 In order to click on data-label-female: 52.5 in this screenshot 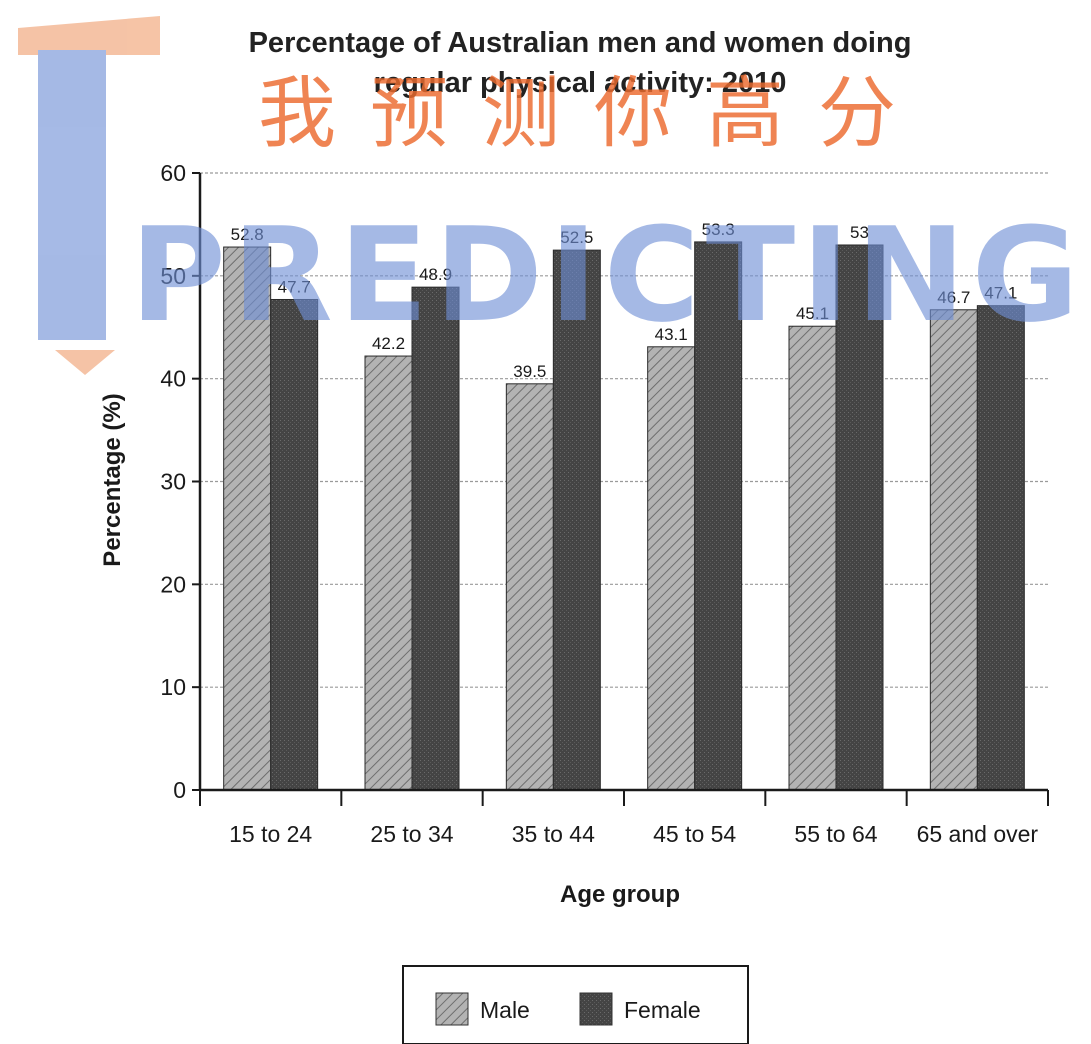, I will do `click(576, 237)`.